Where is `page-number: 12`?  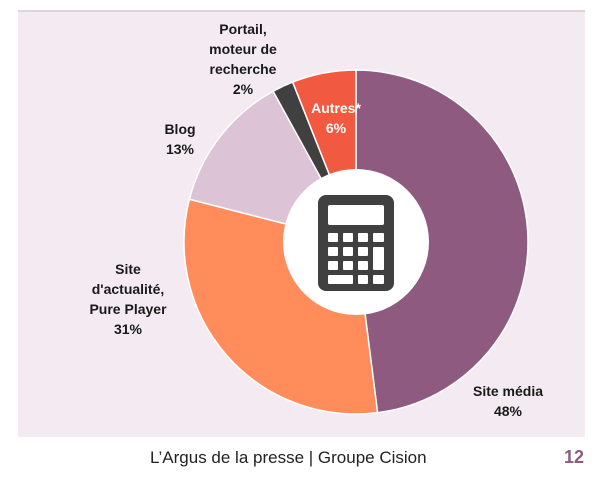 page-number: 12 is located at coordinates (574, 457).